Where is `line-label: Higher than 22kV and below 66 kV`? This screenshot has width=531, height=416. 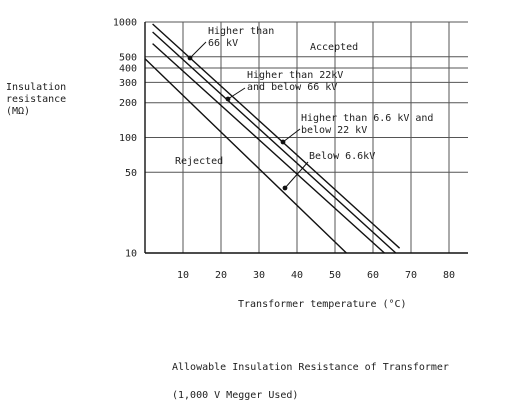
line-label: Higher than 22kV and below 66 kV is located at coordinates (295, 81).